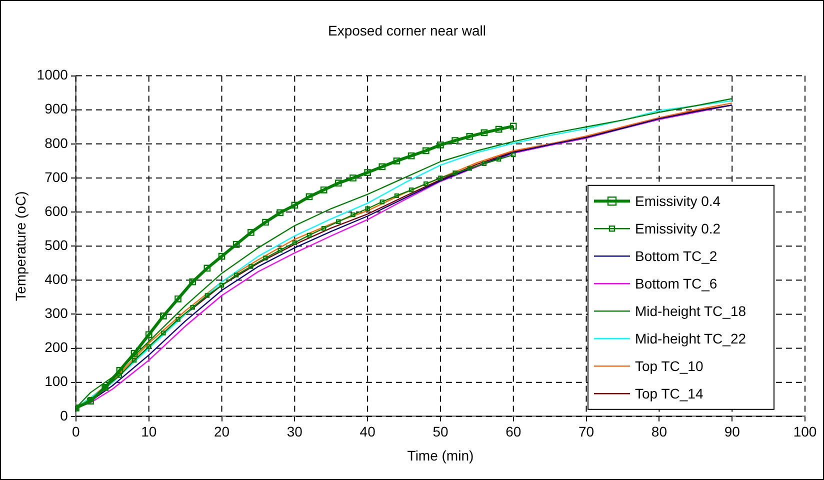 Image resolution: width=824 pixels, height=480 pixels. I want to click on x-tick-label: 30, so click(294, 432).